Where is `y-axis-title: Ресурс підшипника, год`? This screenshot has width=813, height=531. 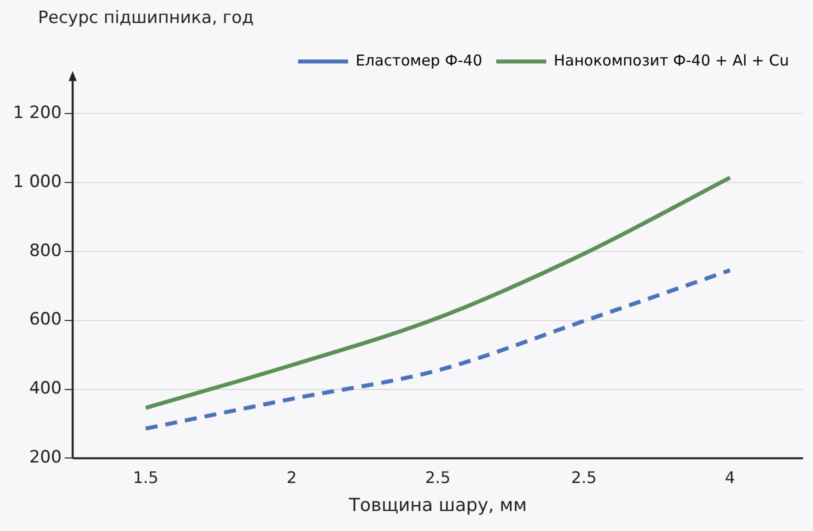 y-axis-title: Ресурс підшипника, год is located at coordinates (146, 18).